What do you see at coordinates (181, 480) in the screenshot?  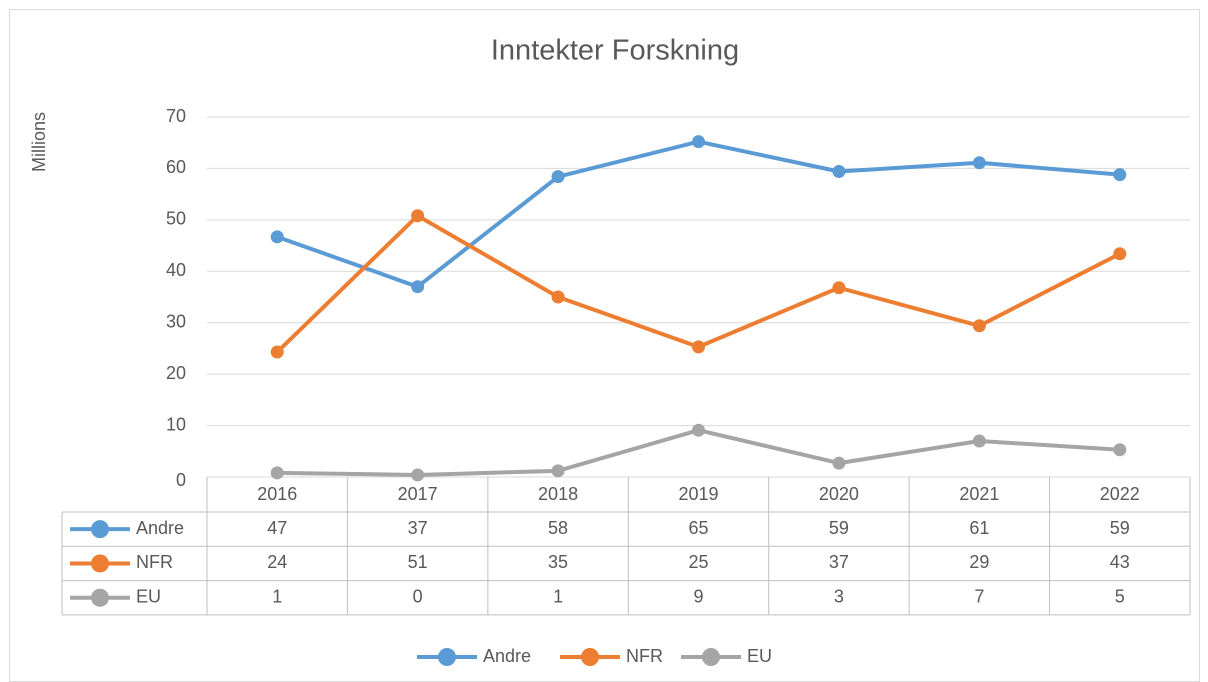 I see `y-tick-label: 0` at bounding box center [181, 480].